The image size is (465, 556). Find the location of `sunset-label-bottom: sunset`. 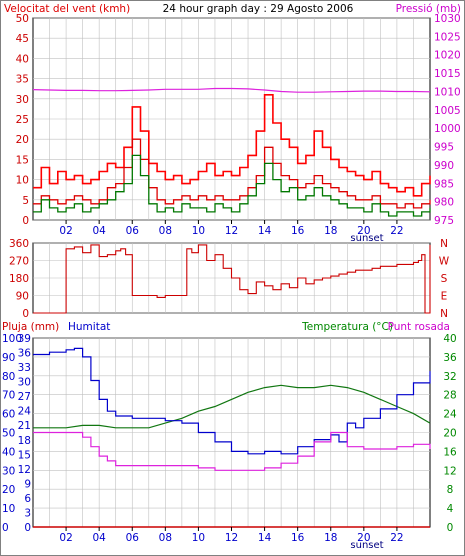

sunset-label-bottom: sunset is located at coordinates (366, 545).